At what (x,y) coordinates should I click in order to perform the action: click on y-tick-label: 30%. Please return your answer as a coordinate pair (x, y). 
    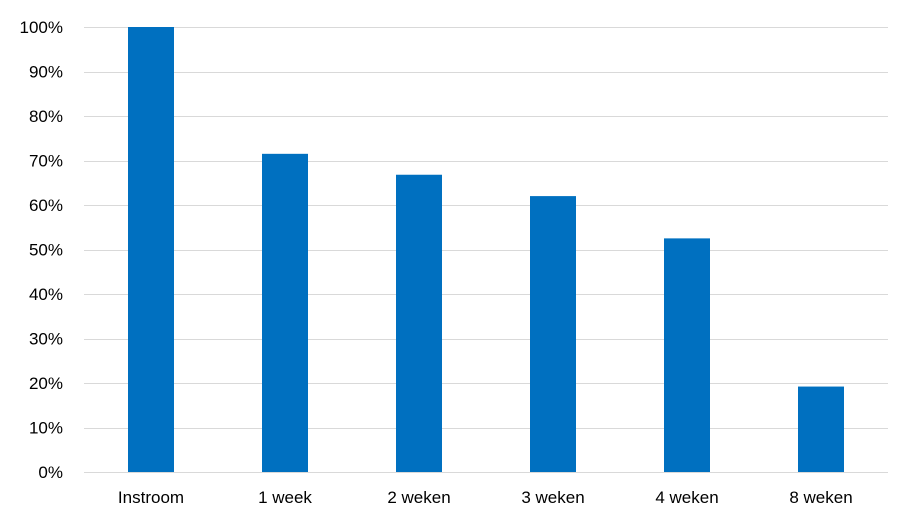
    Looking at the image, I should click on (46, 339).